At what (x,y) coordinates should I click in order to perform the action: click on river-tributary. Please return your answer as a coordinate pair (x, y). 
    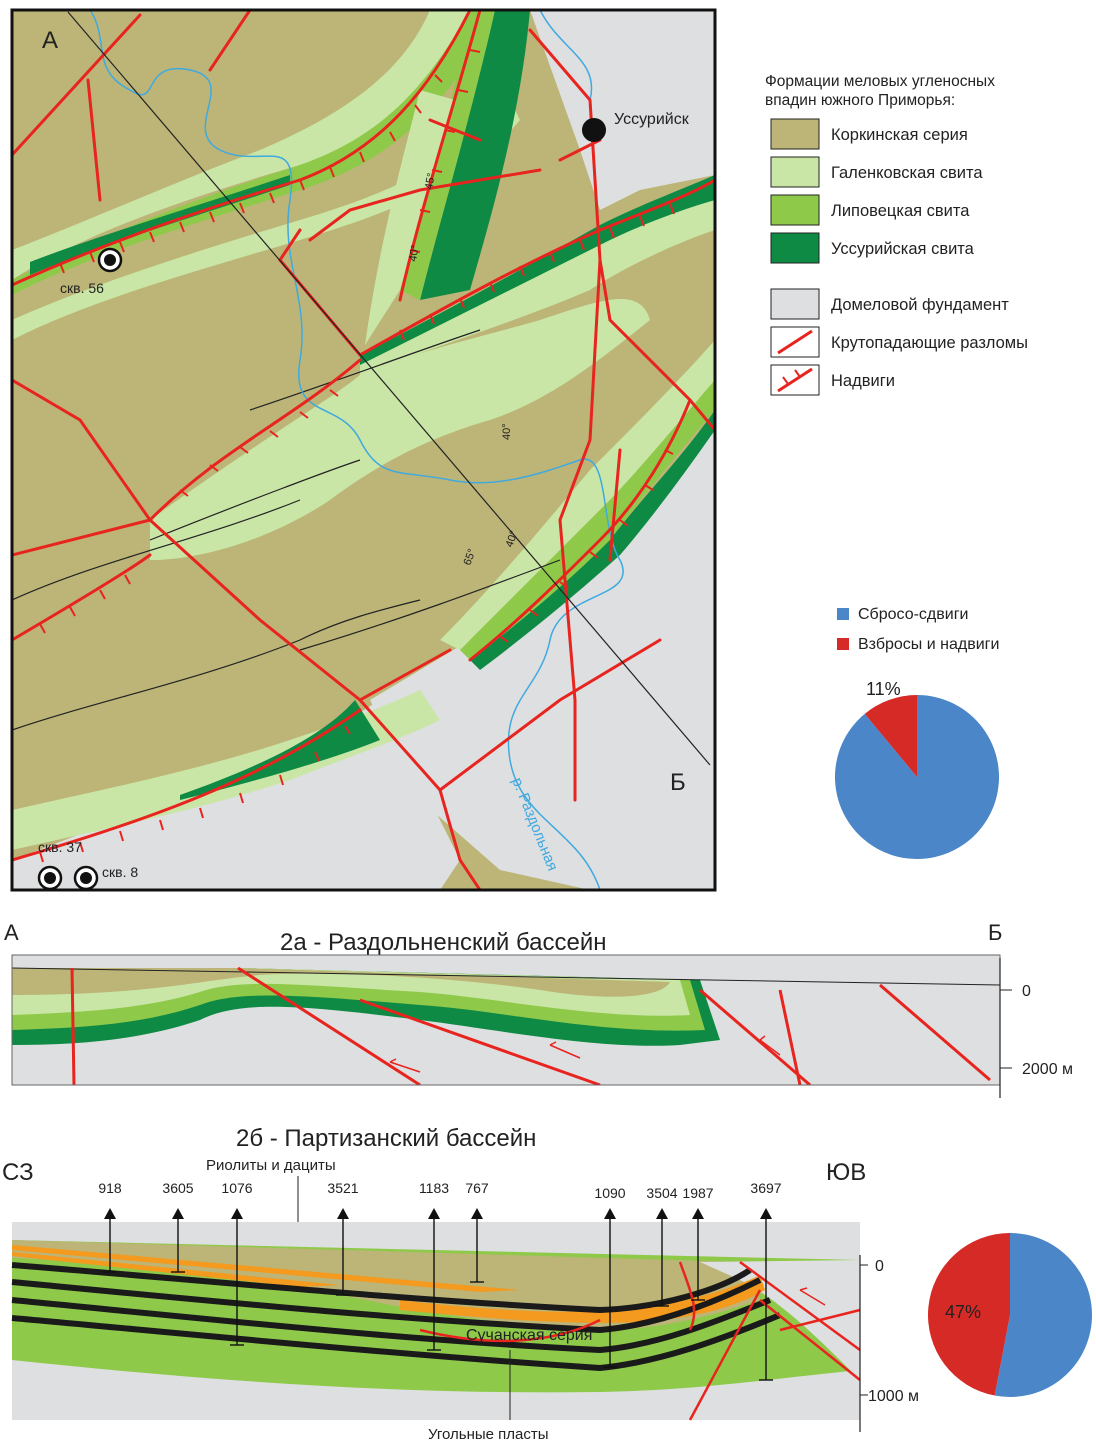
    Looking at the image, I should click on (566, 55).